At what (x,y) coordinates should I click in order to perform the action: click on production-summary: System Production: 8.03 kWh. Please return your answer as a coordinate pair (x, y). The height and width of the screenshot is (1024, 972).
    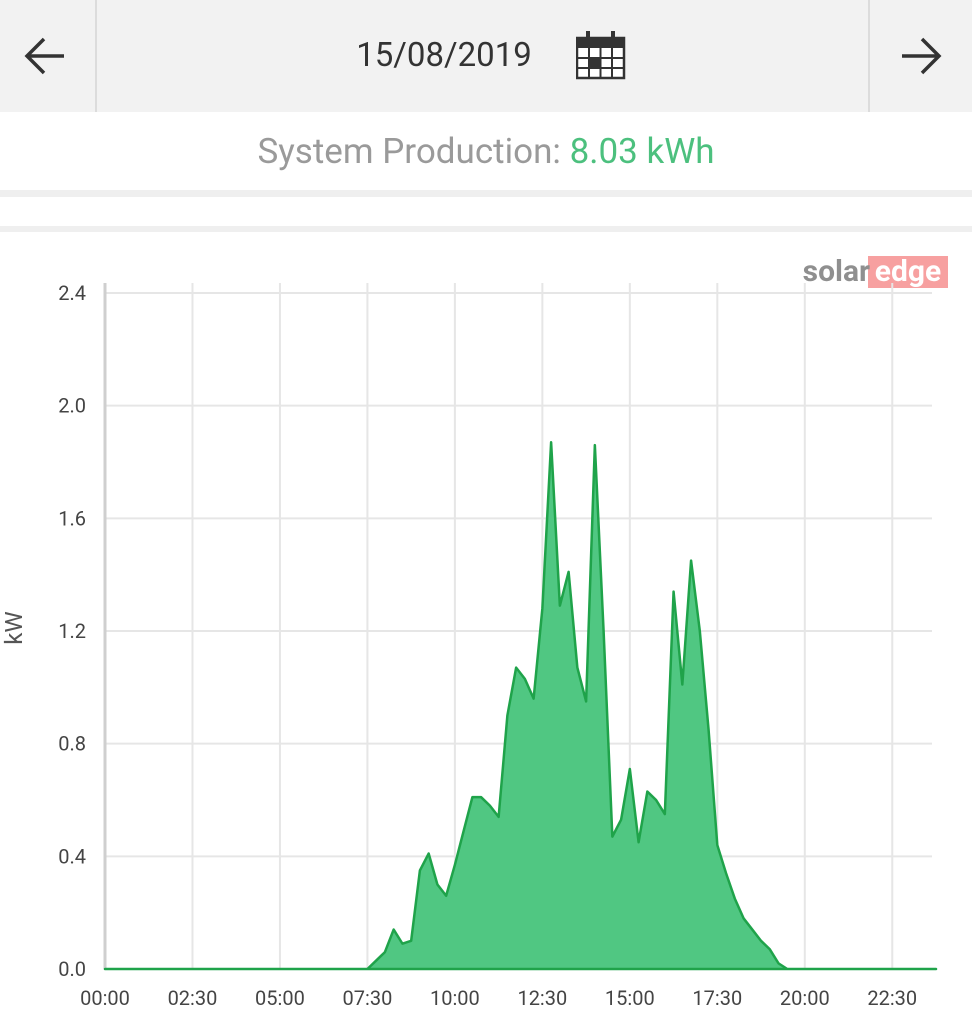
    Looking at the image, I should click on (486, 151).